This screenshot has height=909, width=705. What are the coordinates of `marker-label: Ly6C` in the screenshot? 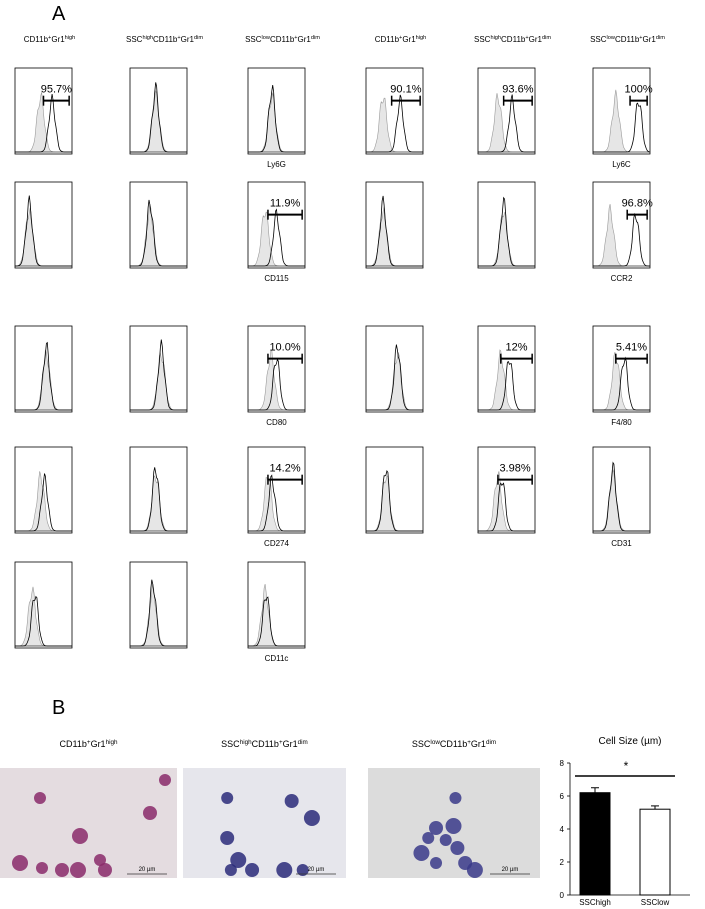 It's located at (621, 164).